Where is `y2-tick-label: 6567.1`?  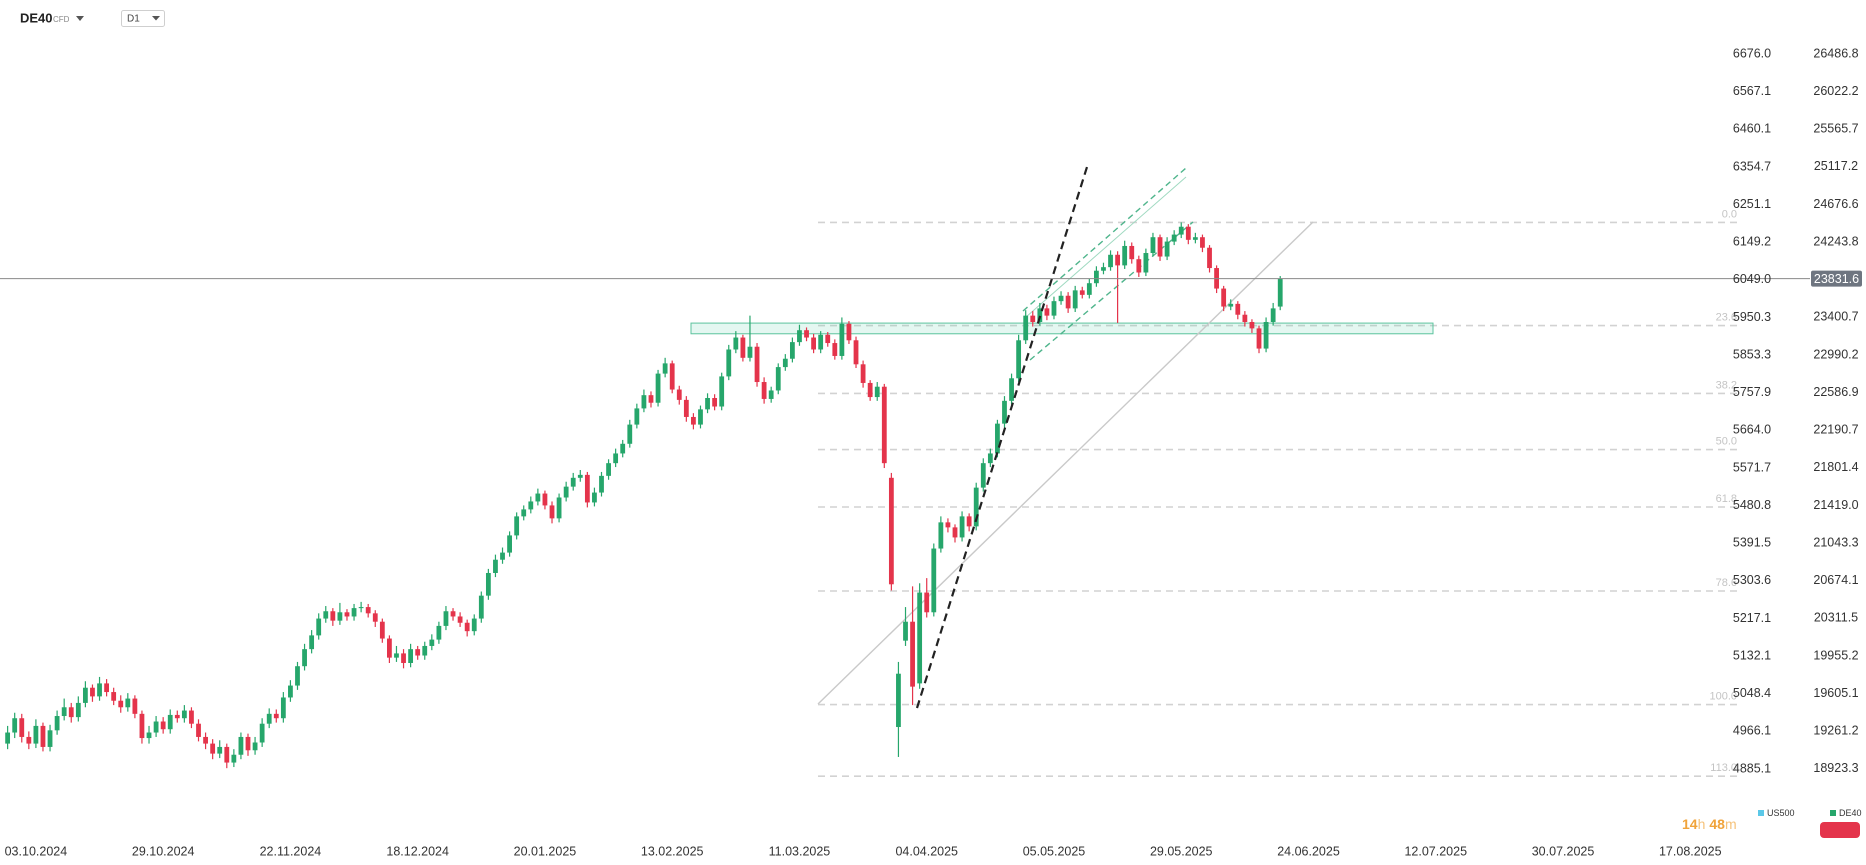
y2-tick-label: 6567.1 is located at coordinates (1752, 91).